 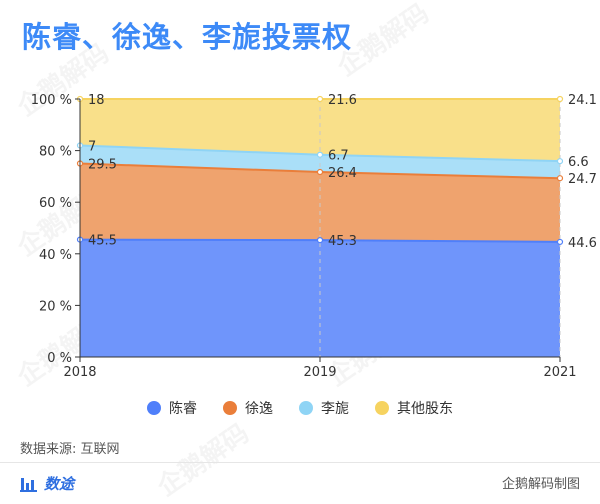 I want to click on x-tick-label: 2019, so click(x=319, y=372).